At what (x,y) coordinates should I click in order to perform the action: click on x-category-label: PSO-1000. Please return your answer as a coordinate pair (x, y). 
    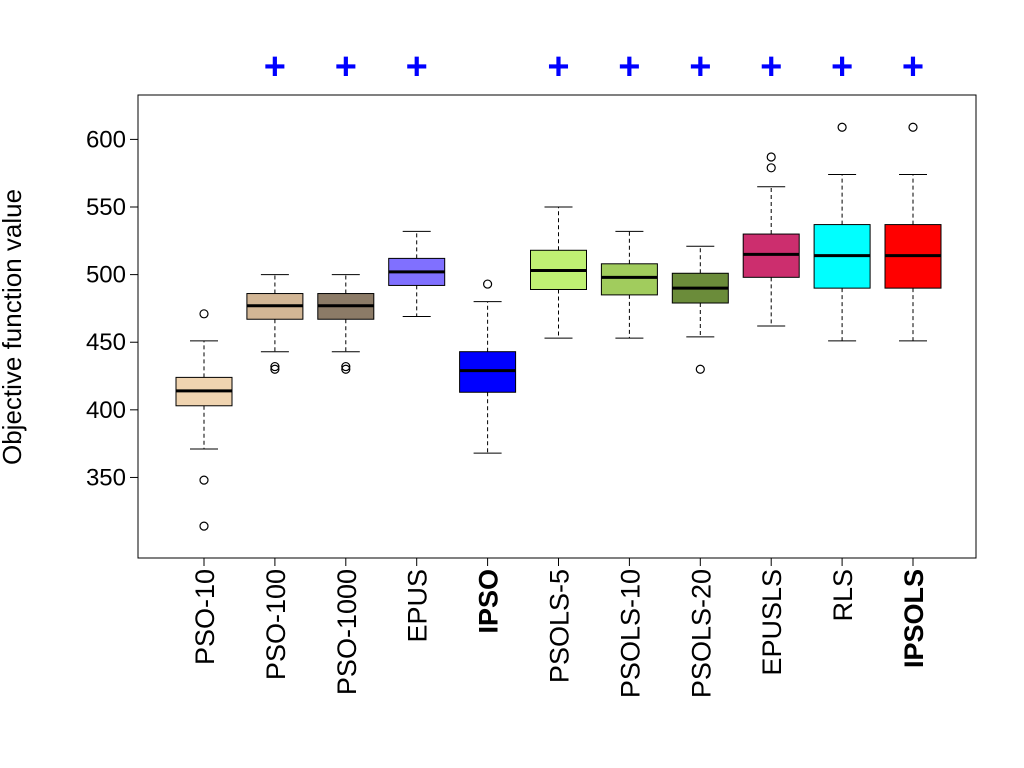
    Looking at the image, I should click on (347, 632).